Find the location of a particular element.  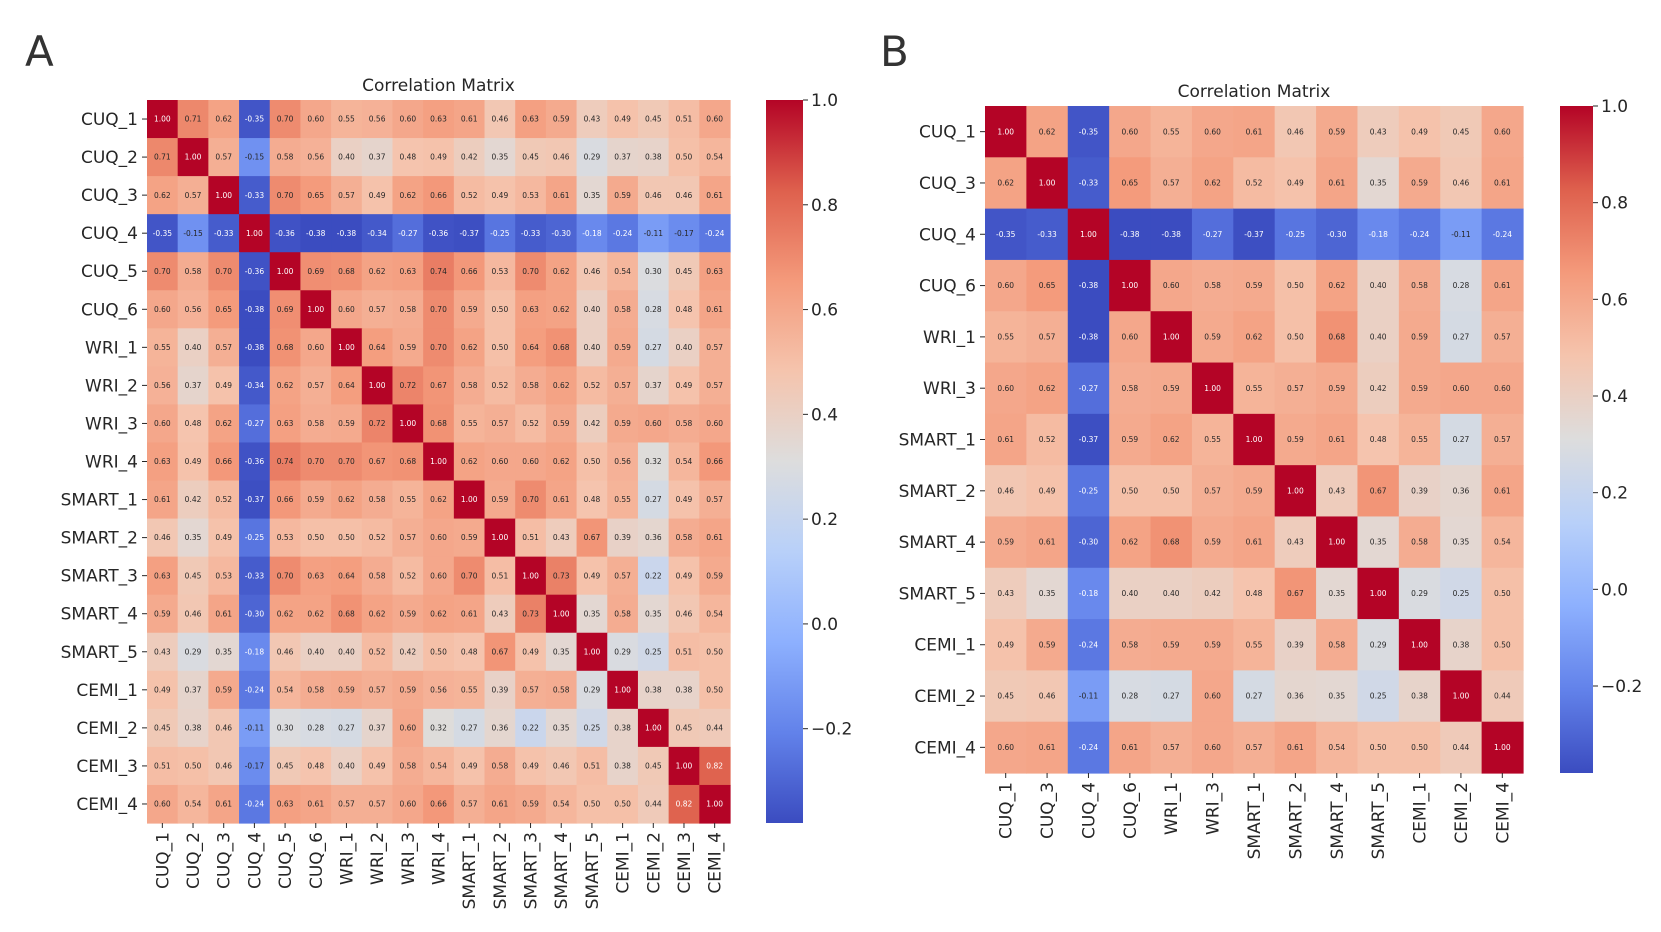

cell-value-label: 0.52 is located at coordinates (407, 575).